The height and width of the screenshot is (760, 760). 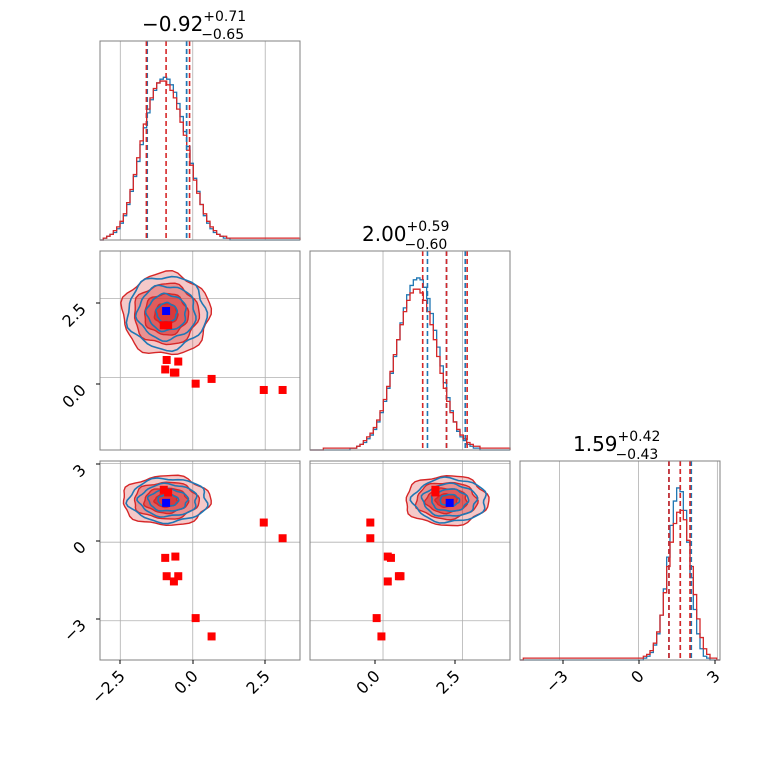 I want to click on y2-tick-label-0: 3, so click(x=79, y=470).